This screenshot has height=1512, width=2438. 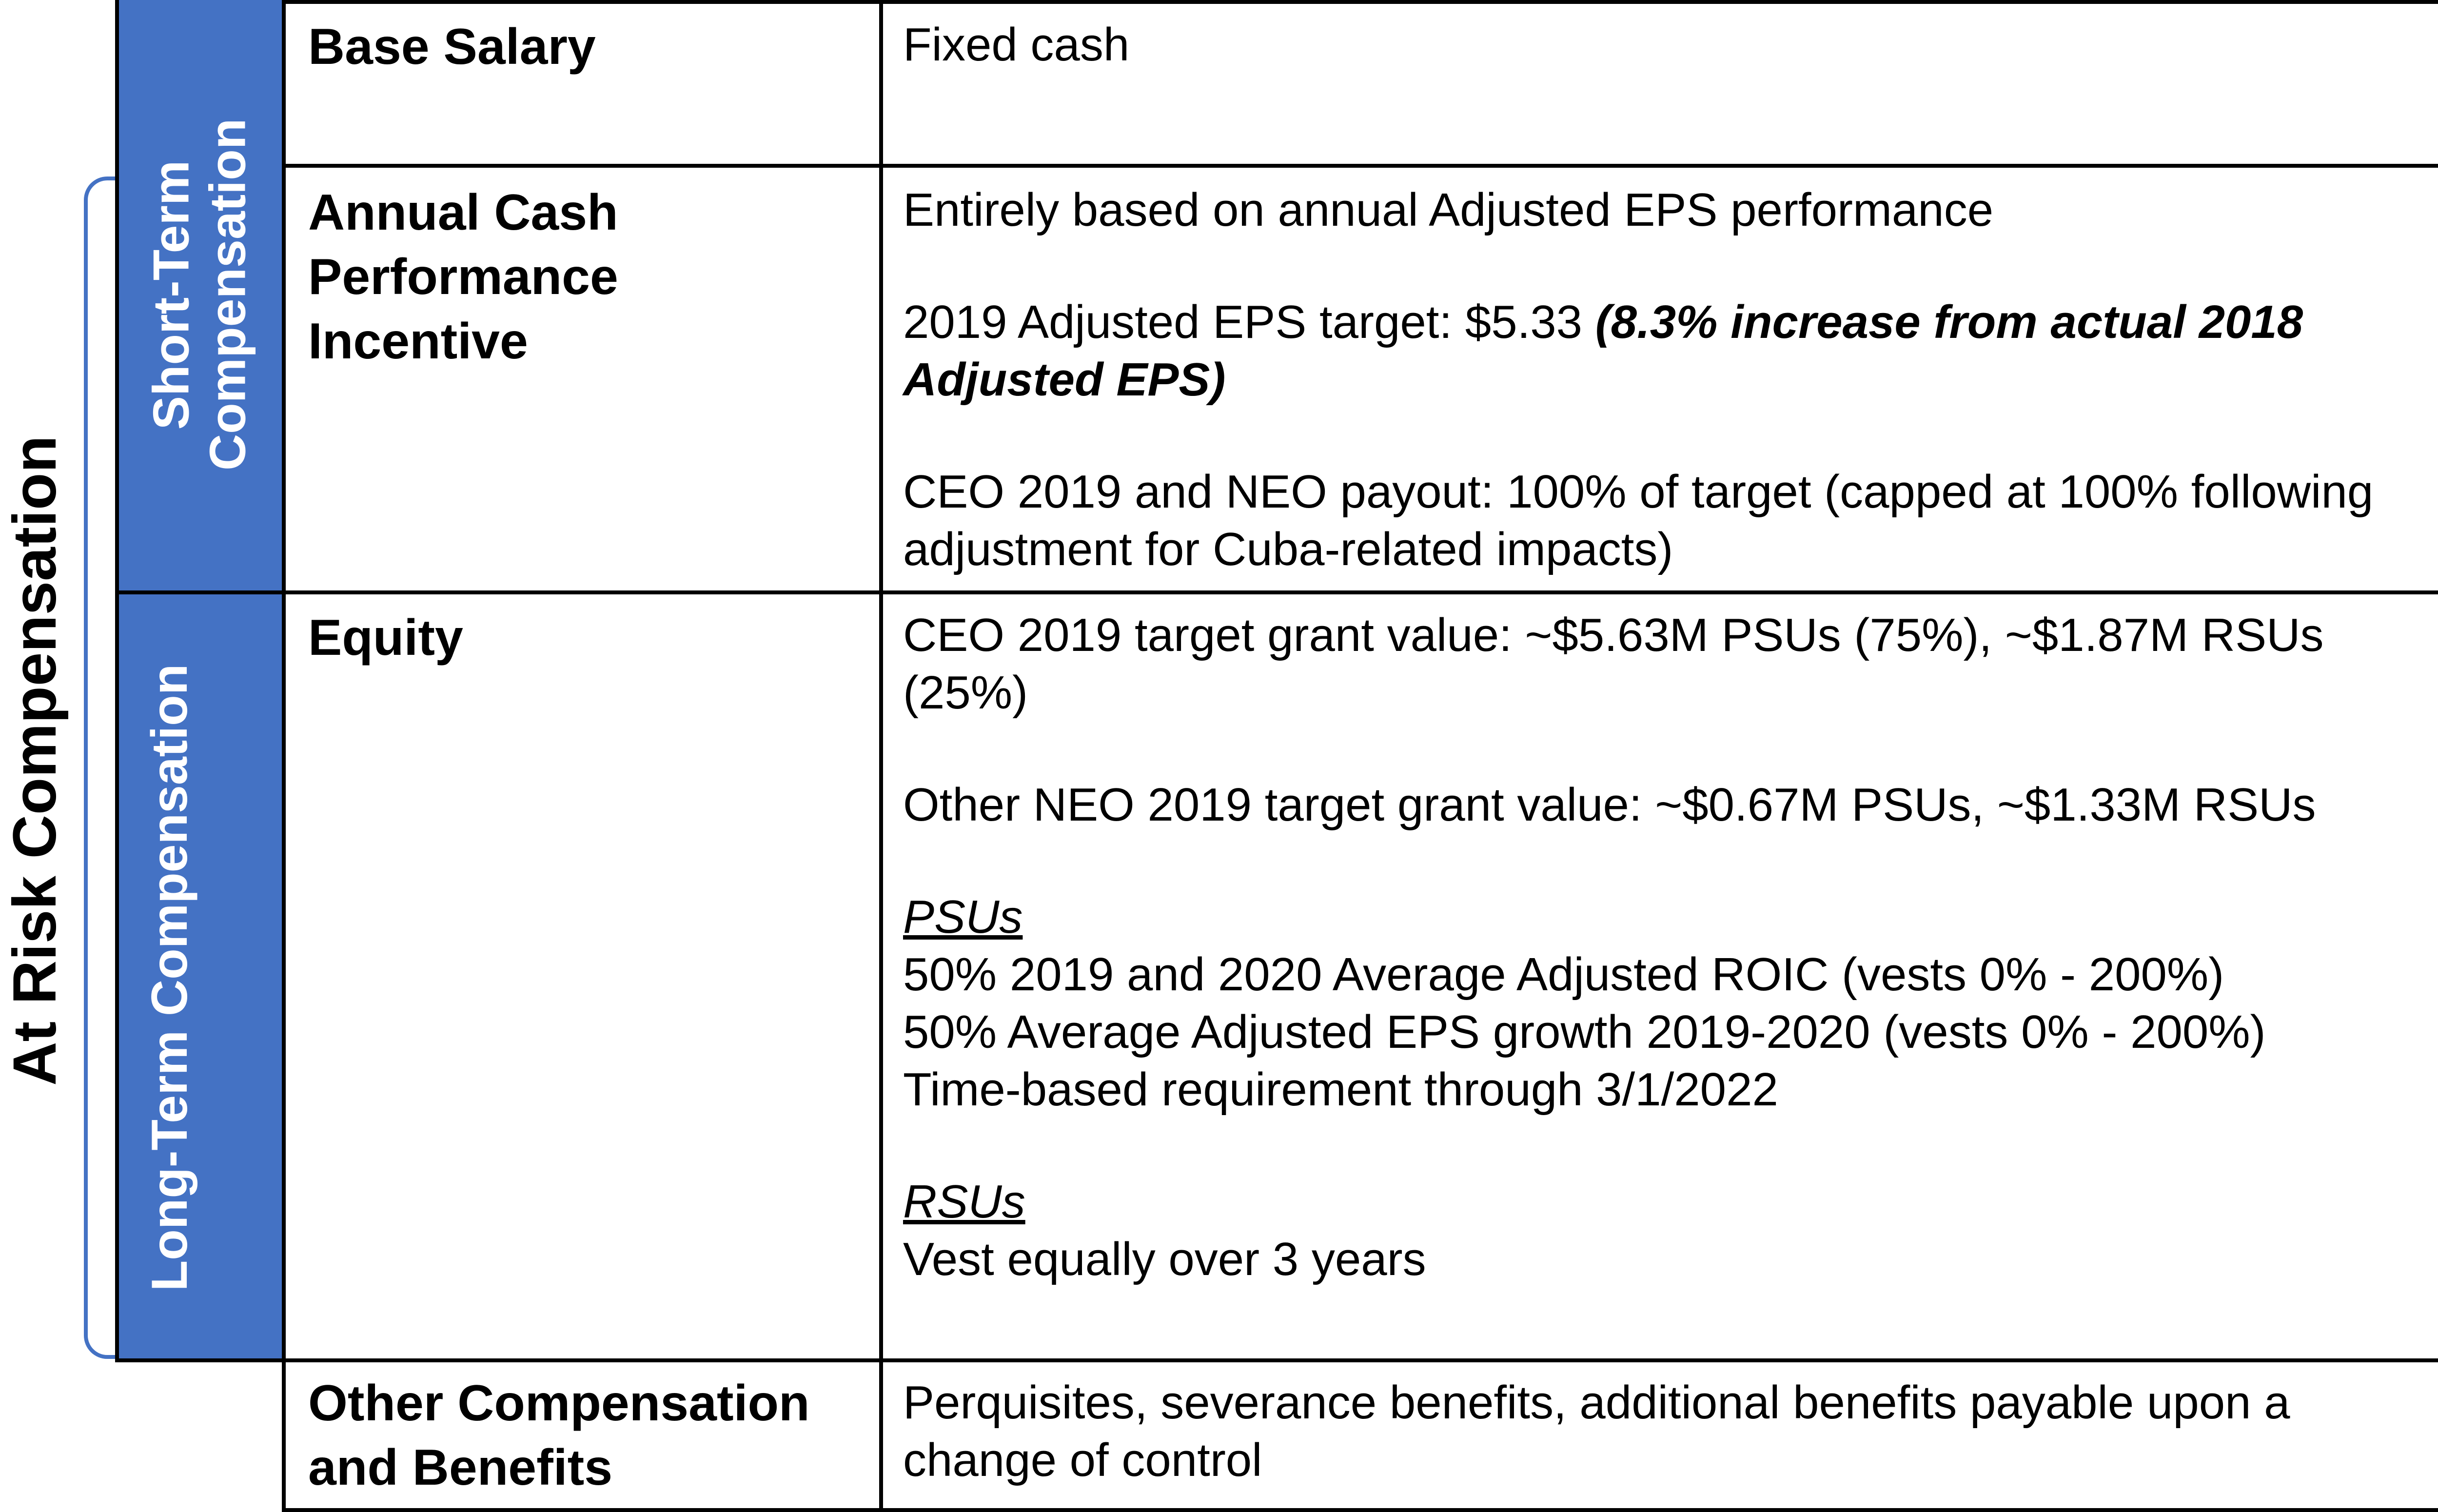 I want to click on psus-heading: PSUs, so click(x=963, y=917).